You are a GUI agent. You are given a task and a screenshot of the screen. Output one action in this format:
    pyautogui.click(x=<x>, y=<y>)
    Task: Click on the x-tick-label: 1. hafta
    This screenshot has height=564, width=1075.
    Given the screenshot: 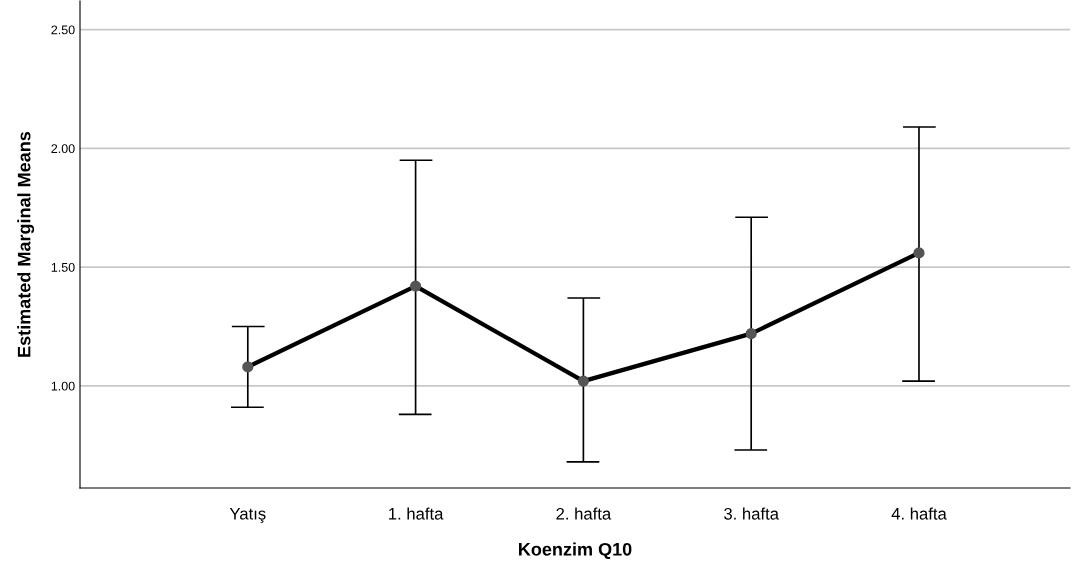 What is the action you would take?
    pyautogui.click(x=416, y=513)
    